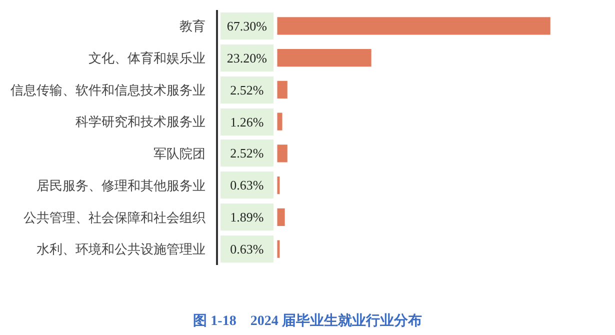 The width and height of the screenshot is (615, 335). Describe the element at coordinates (114, 217) in the screenshot. I see `y-tick-label: 公共管理、社会保障和社会组织` at that location.